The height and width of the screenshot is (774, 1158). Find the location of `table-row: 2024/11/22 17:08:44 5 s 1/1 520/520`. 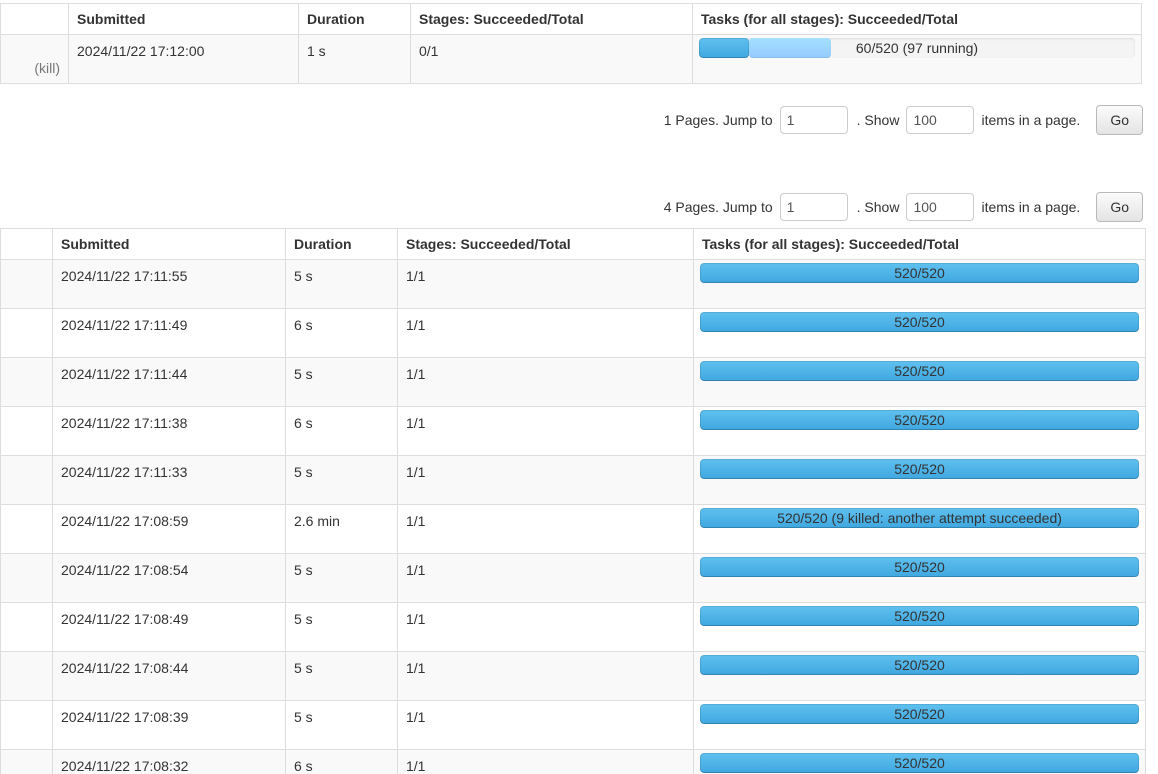

table-row: 2024/11/22 17:08:44 5 s 1/1 520/520 is located at coordinates (573, 676).